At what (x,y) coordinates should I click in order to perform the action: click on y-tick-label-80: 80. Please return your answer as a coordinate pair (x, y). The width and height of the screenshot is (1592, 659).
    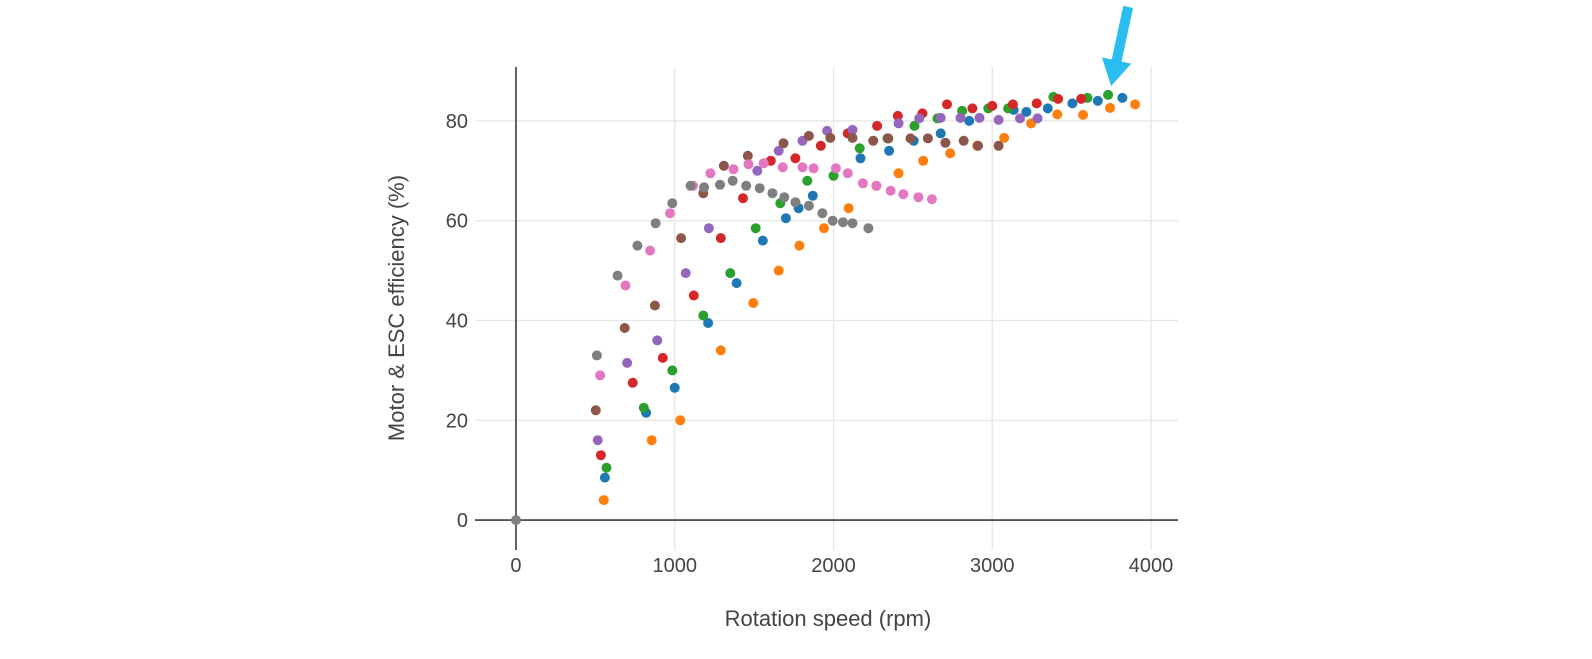
    Looking at the image, I should click on (457, 122).